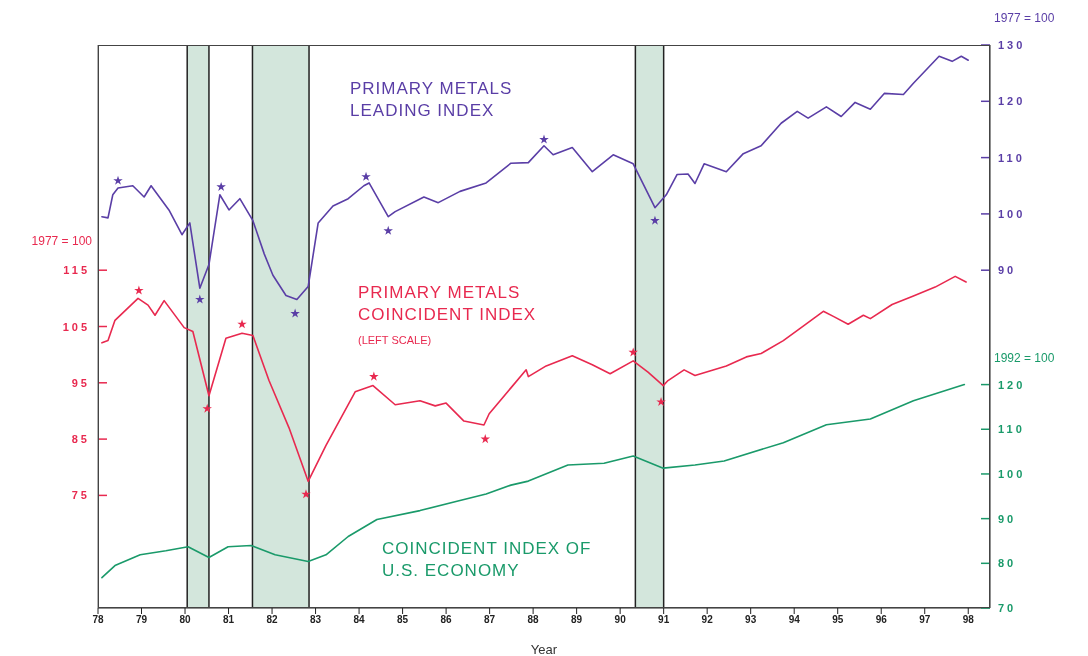 This screenshot has width=1088, height=656. I want to click on x-tick-label: 82, so click(272, 620).